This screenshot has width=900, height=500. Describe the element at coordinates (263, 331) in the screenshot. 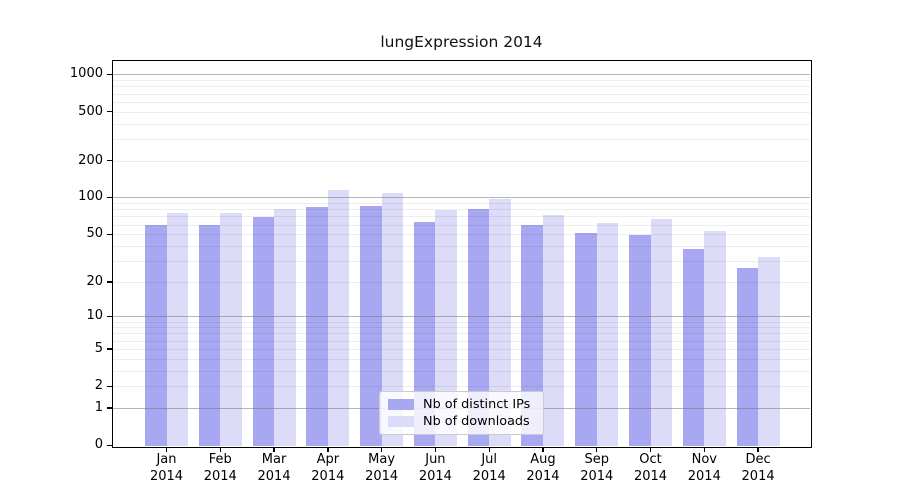

I see `bar-ips-mar` at that location.